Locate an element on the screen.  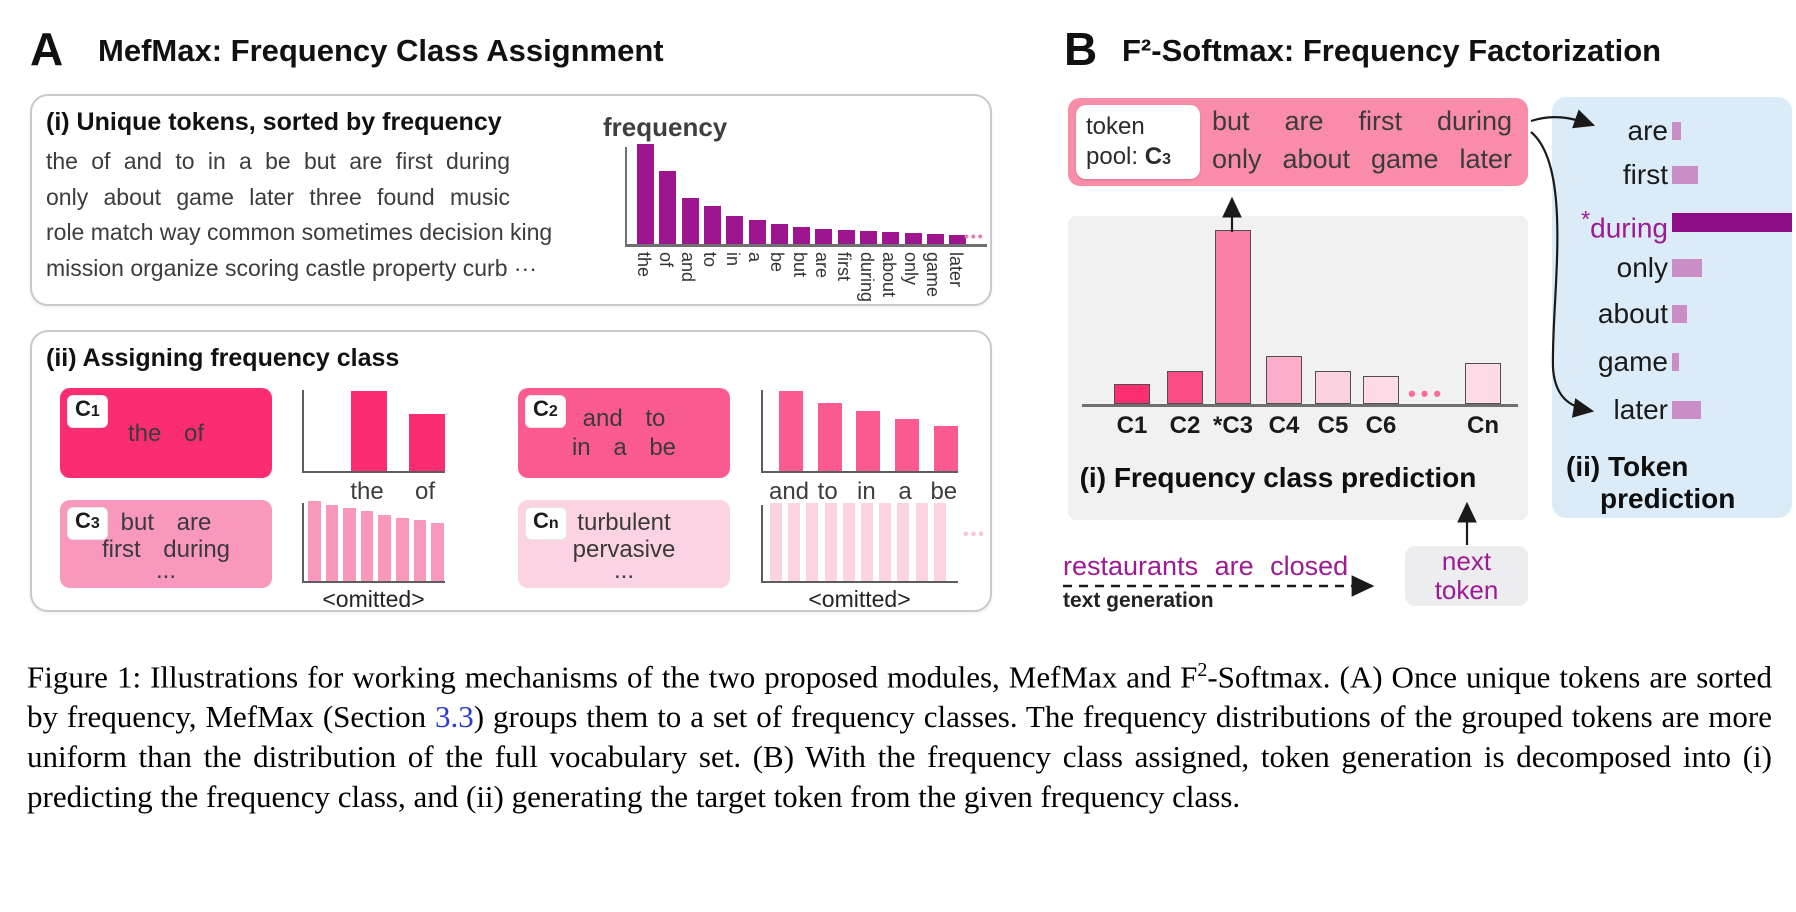
class-prediction-chart-labels: C1 C2 *C3 C4 C5 C6 Cn is located at coordinates (1300, 427).